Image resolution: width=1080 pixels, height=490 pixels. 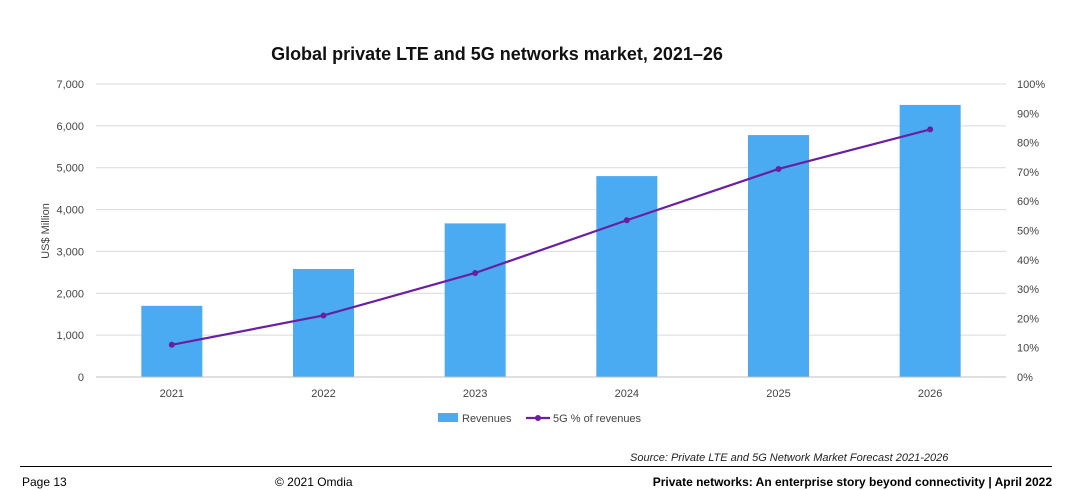 I want to click on point-5g-2022, so click(x=323, y=315).